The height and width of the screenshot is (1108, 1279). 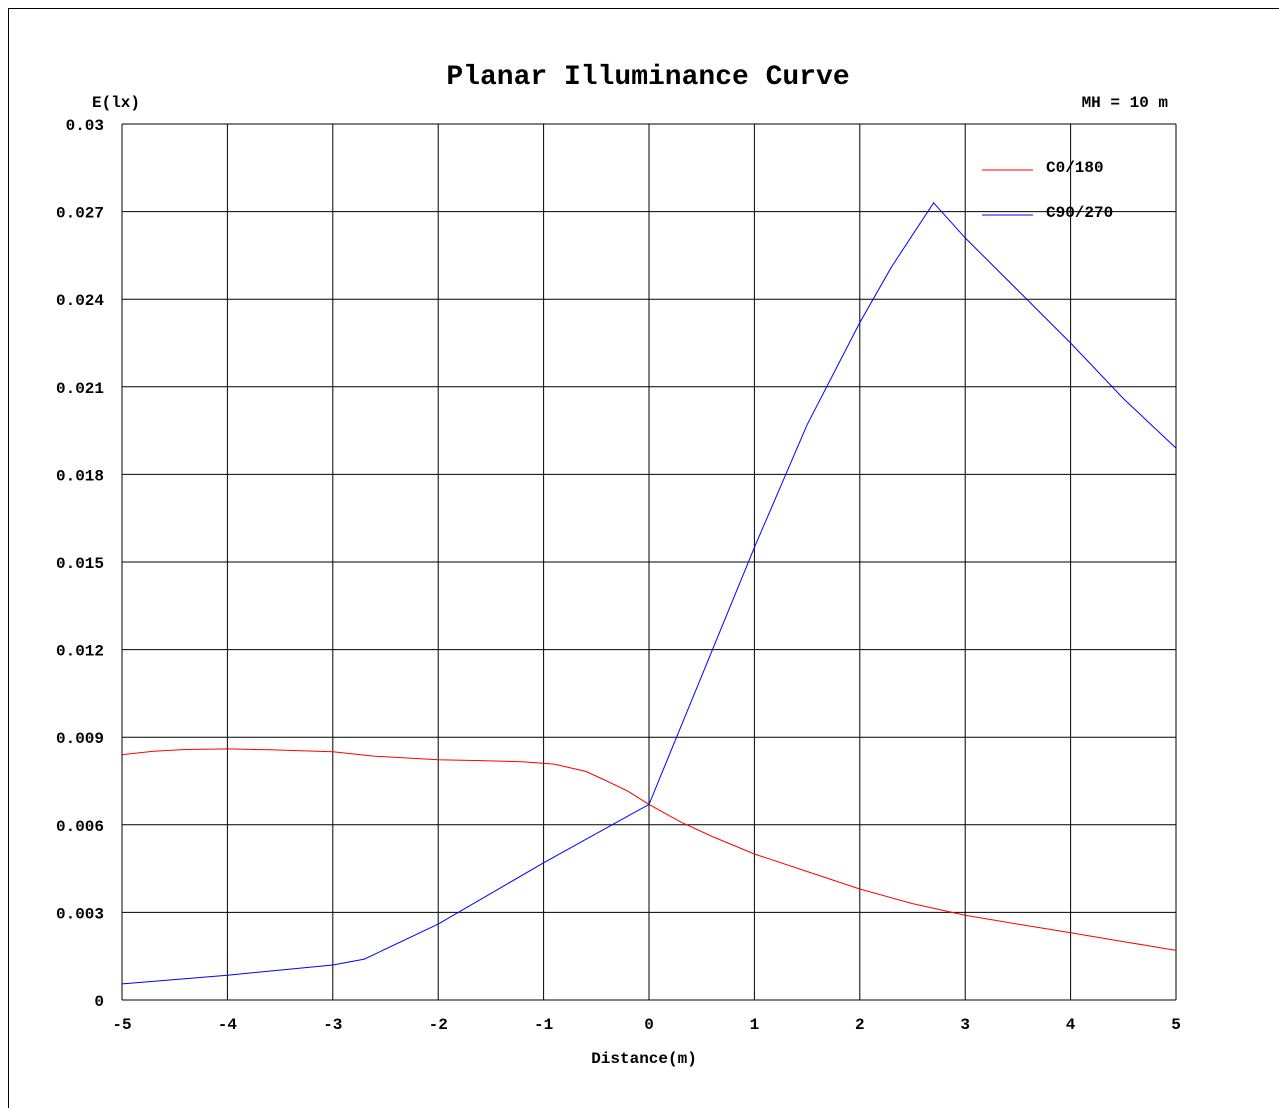 I want to click on x-tick-label: -3, so click(x=332, y=1025).